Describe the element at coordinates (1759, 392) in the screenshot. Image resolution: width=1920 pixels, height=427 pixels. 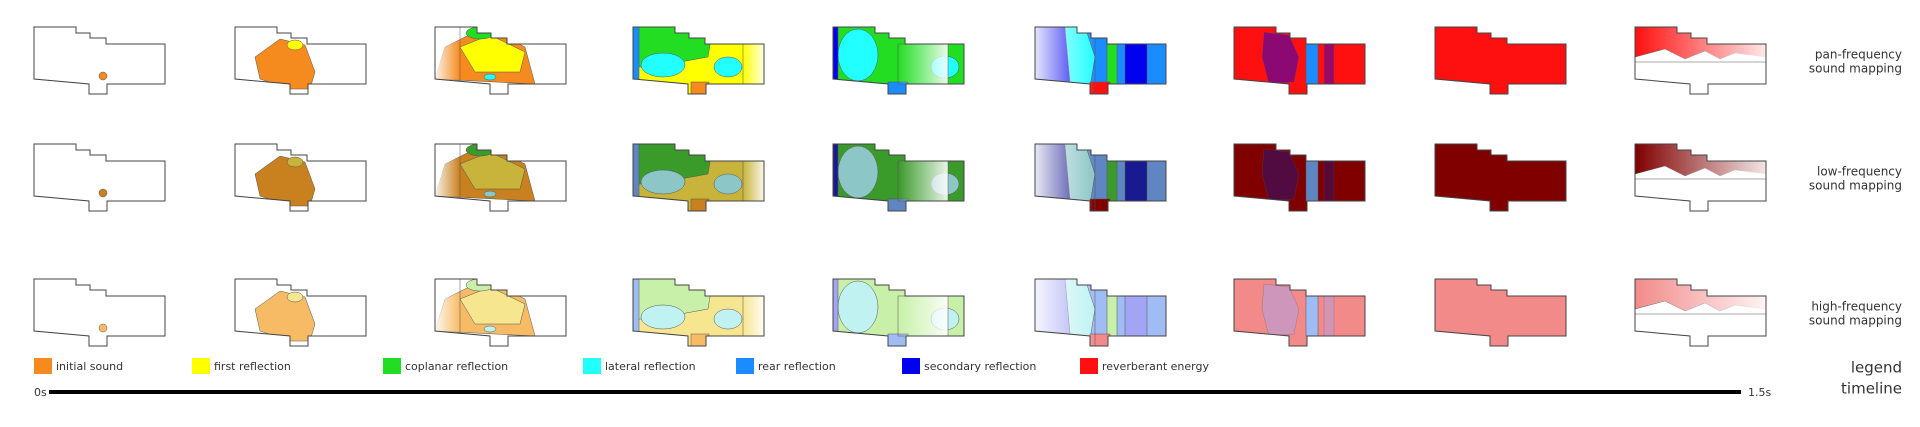
I see `timeline-end: 1.5s` at that location.